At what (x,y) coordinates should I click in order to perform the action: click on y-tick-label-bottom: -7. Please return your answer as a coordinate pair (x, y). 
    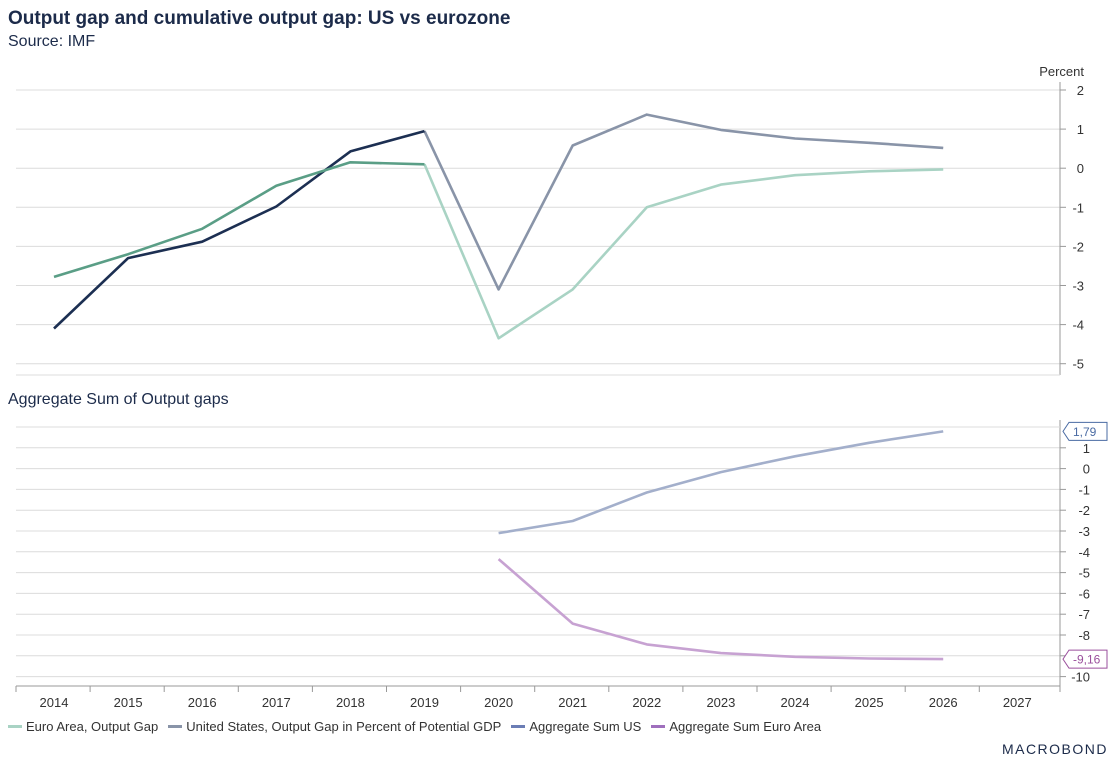
    Looking at the image, I should click on (1084, 614).